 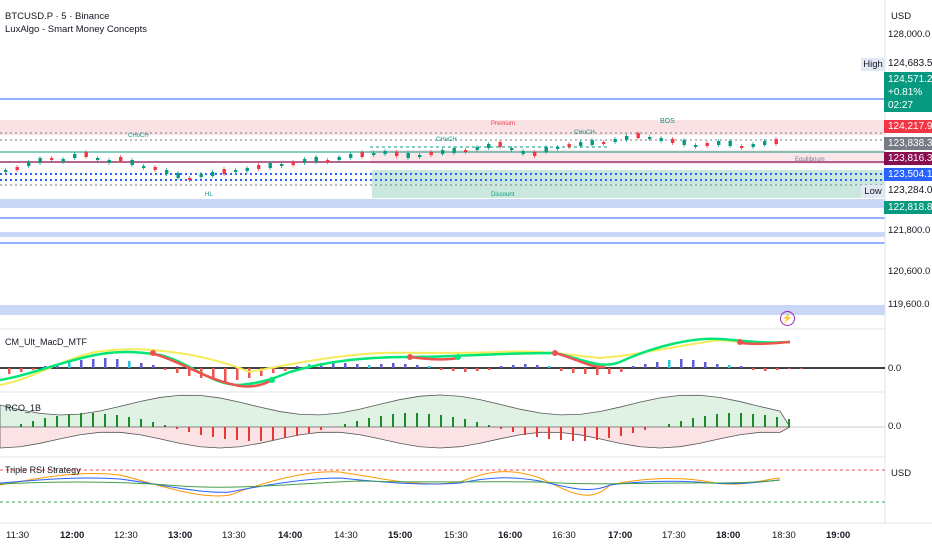 I want to click on price-tick: 120,600.0, so click(x=909, y=271).